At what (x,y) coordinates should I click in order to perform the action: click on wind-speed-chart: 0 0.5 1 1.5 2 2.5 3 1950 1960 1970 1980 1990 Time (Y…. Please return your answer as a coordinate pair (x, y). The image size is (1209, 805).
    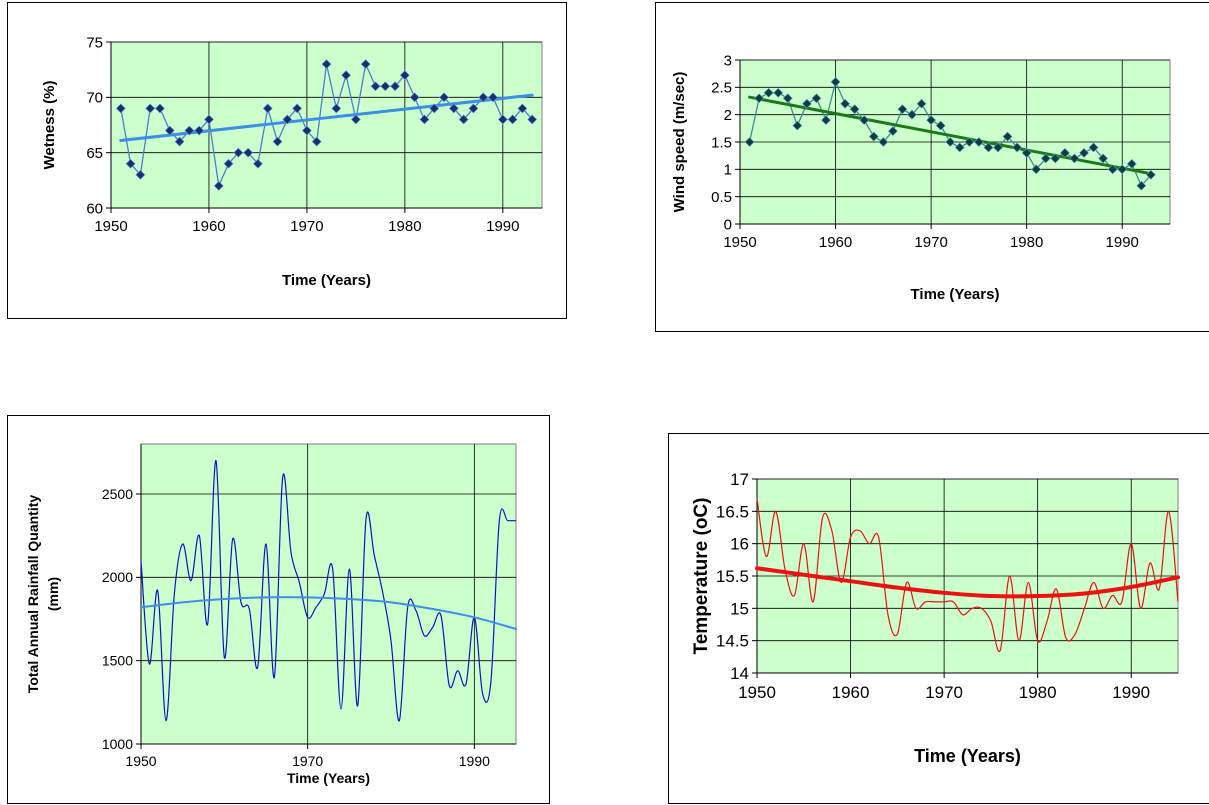
    Looking at the image, I should click on (921, 177).